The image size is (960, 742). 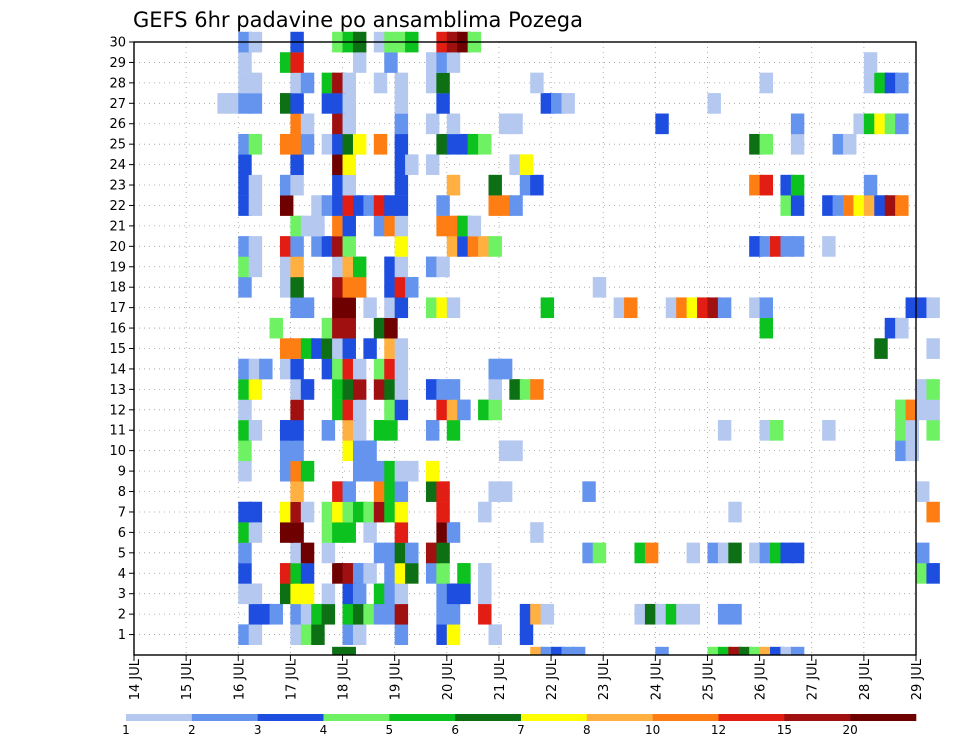 What do you see at coordinates (117, 308) in the screenshot?
I see `y-tick-label: 17` at bounding box center [117, 308].